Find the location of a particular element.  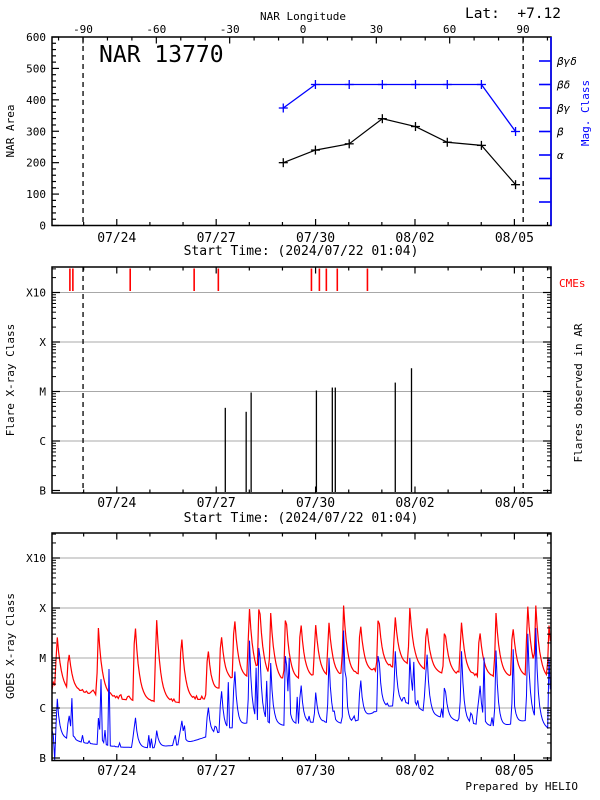

area-tick-label: 0 is located at coordinates (42, 226).